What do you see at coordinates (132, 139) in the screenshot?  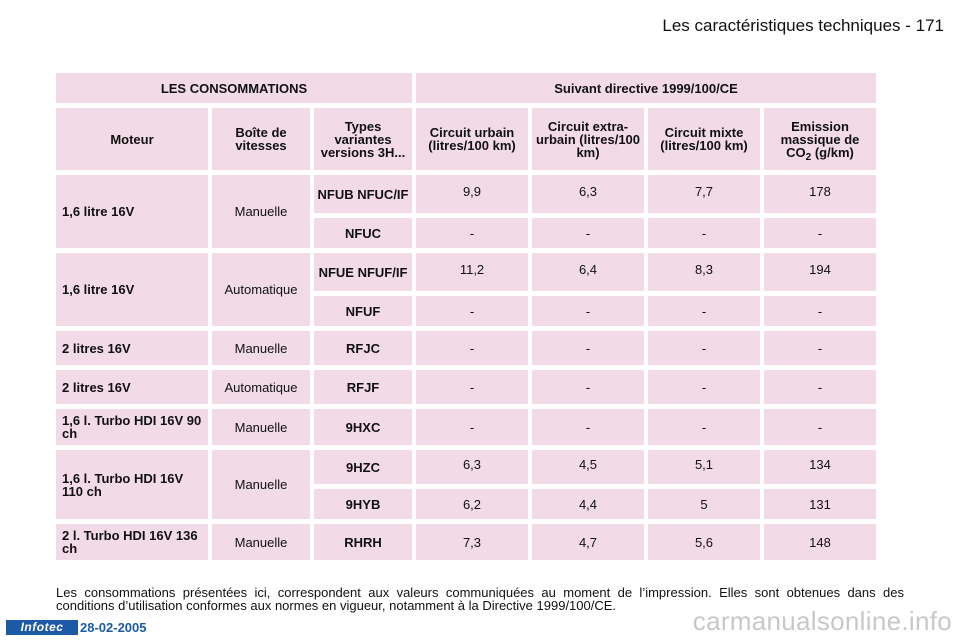 I see `header-moteur: Moteur` at bounding box center [132, 139].